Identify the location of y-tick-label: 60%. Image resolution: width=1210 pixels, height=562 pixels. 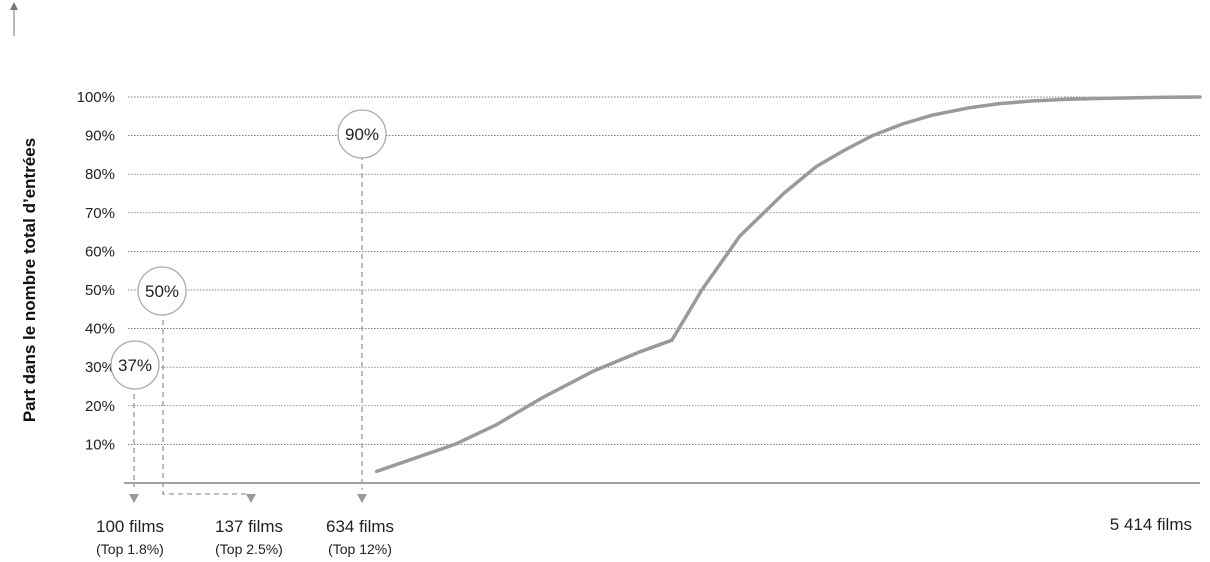
(100, 251).